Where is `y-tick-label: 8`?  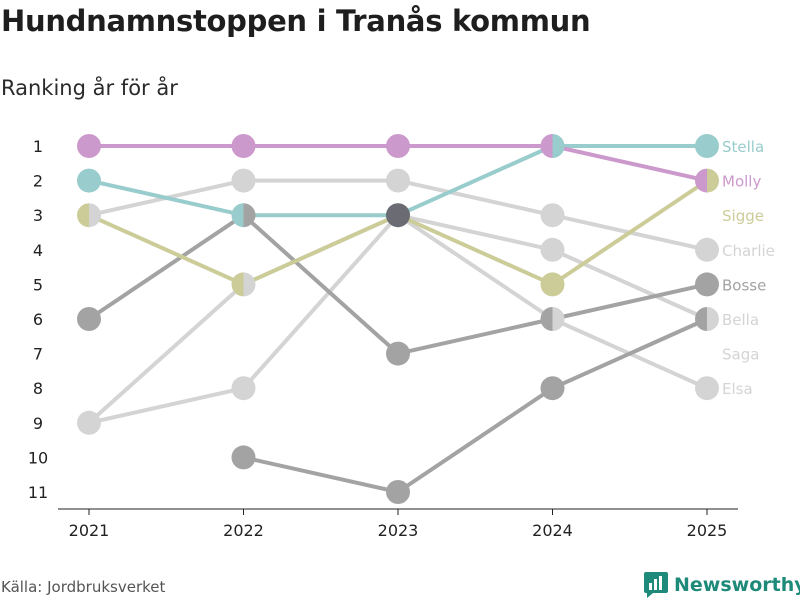
y-tick-label: 8 is located at coordinates (38, 388).